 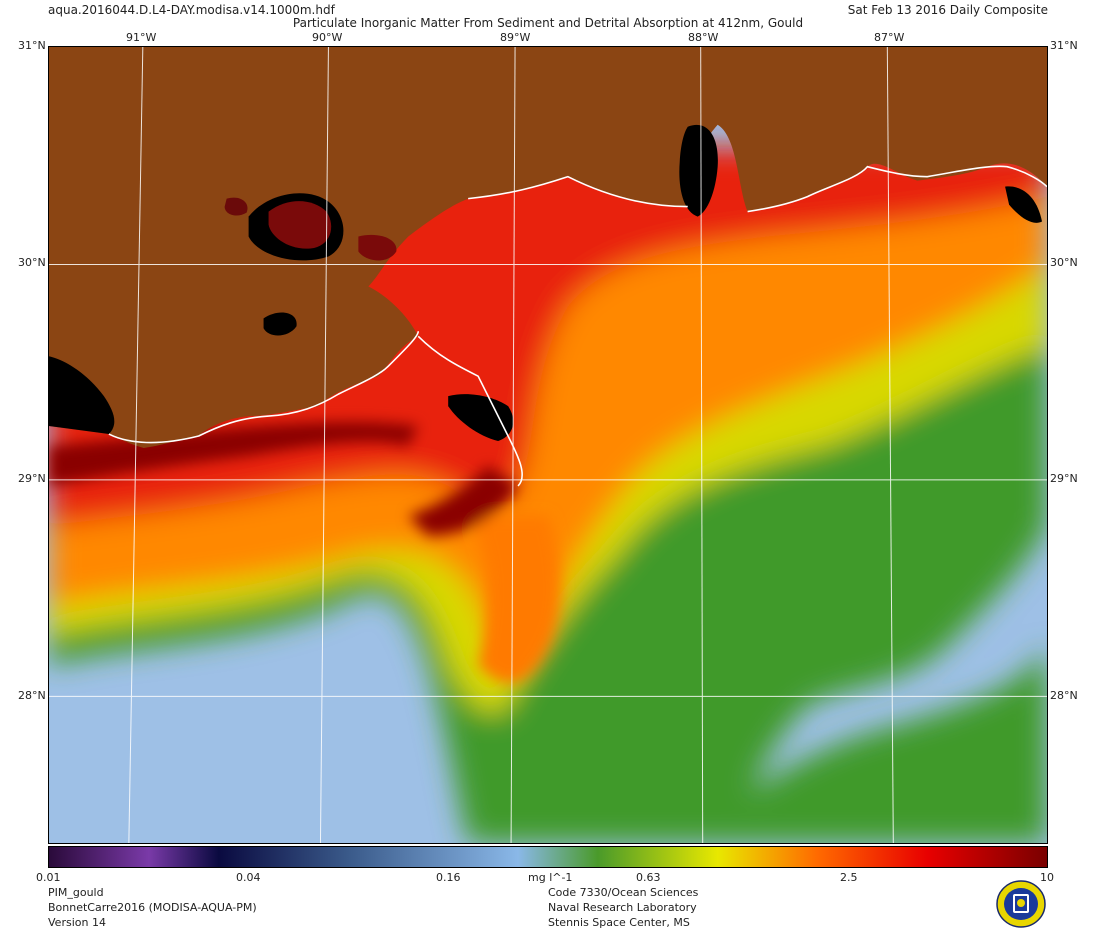 I want to click on lon-tick-top-87: 87°W, so click(x=889, y=37).